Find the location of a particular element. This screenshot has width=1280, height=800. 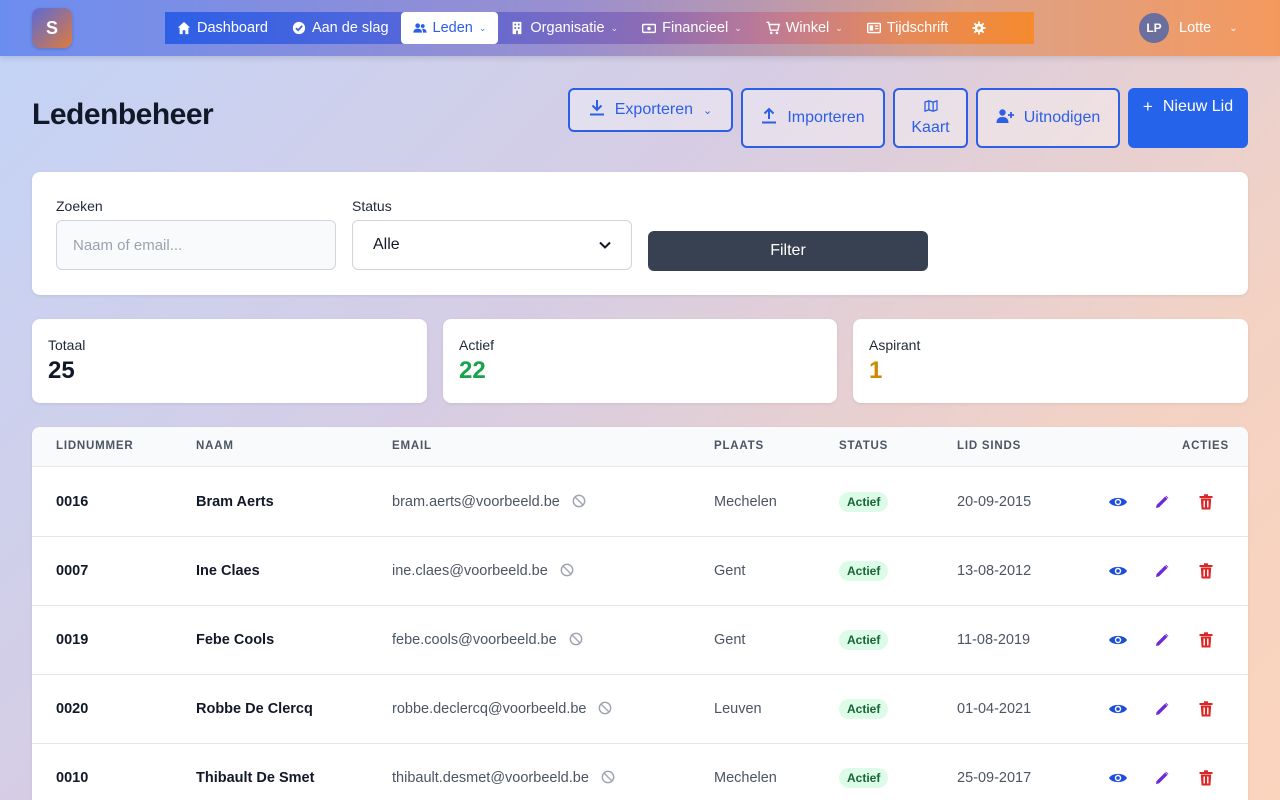

member-name: Thibault De Smet is located at coordinates (255, 778).